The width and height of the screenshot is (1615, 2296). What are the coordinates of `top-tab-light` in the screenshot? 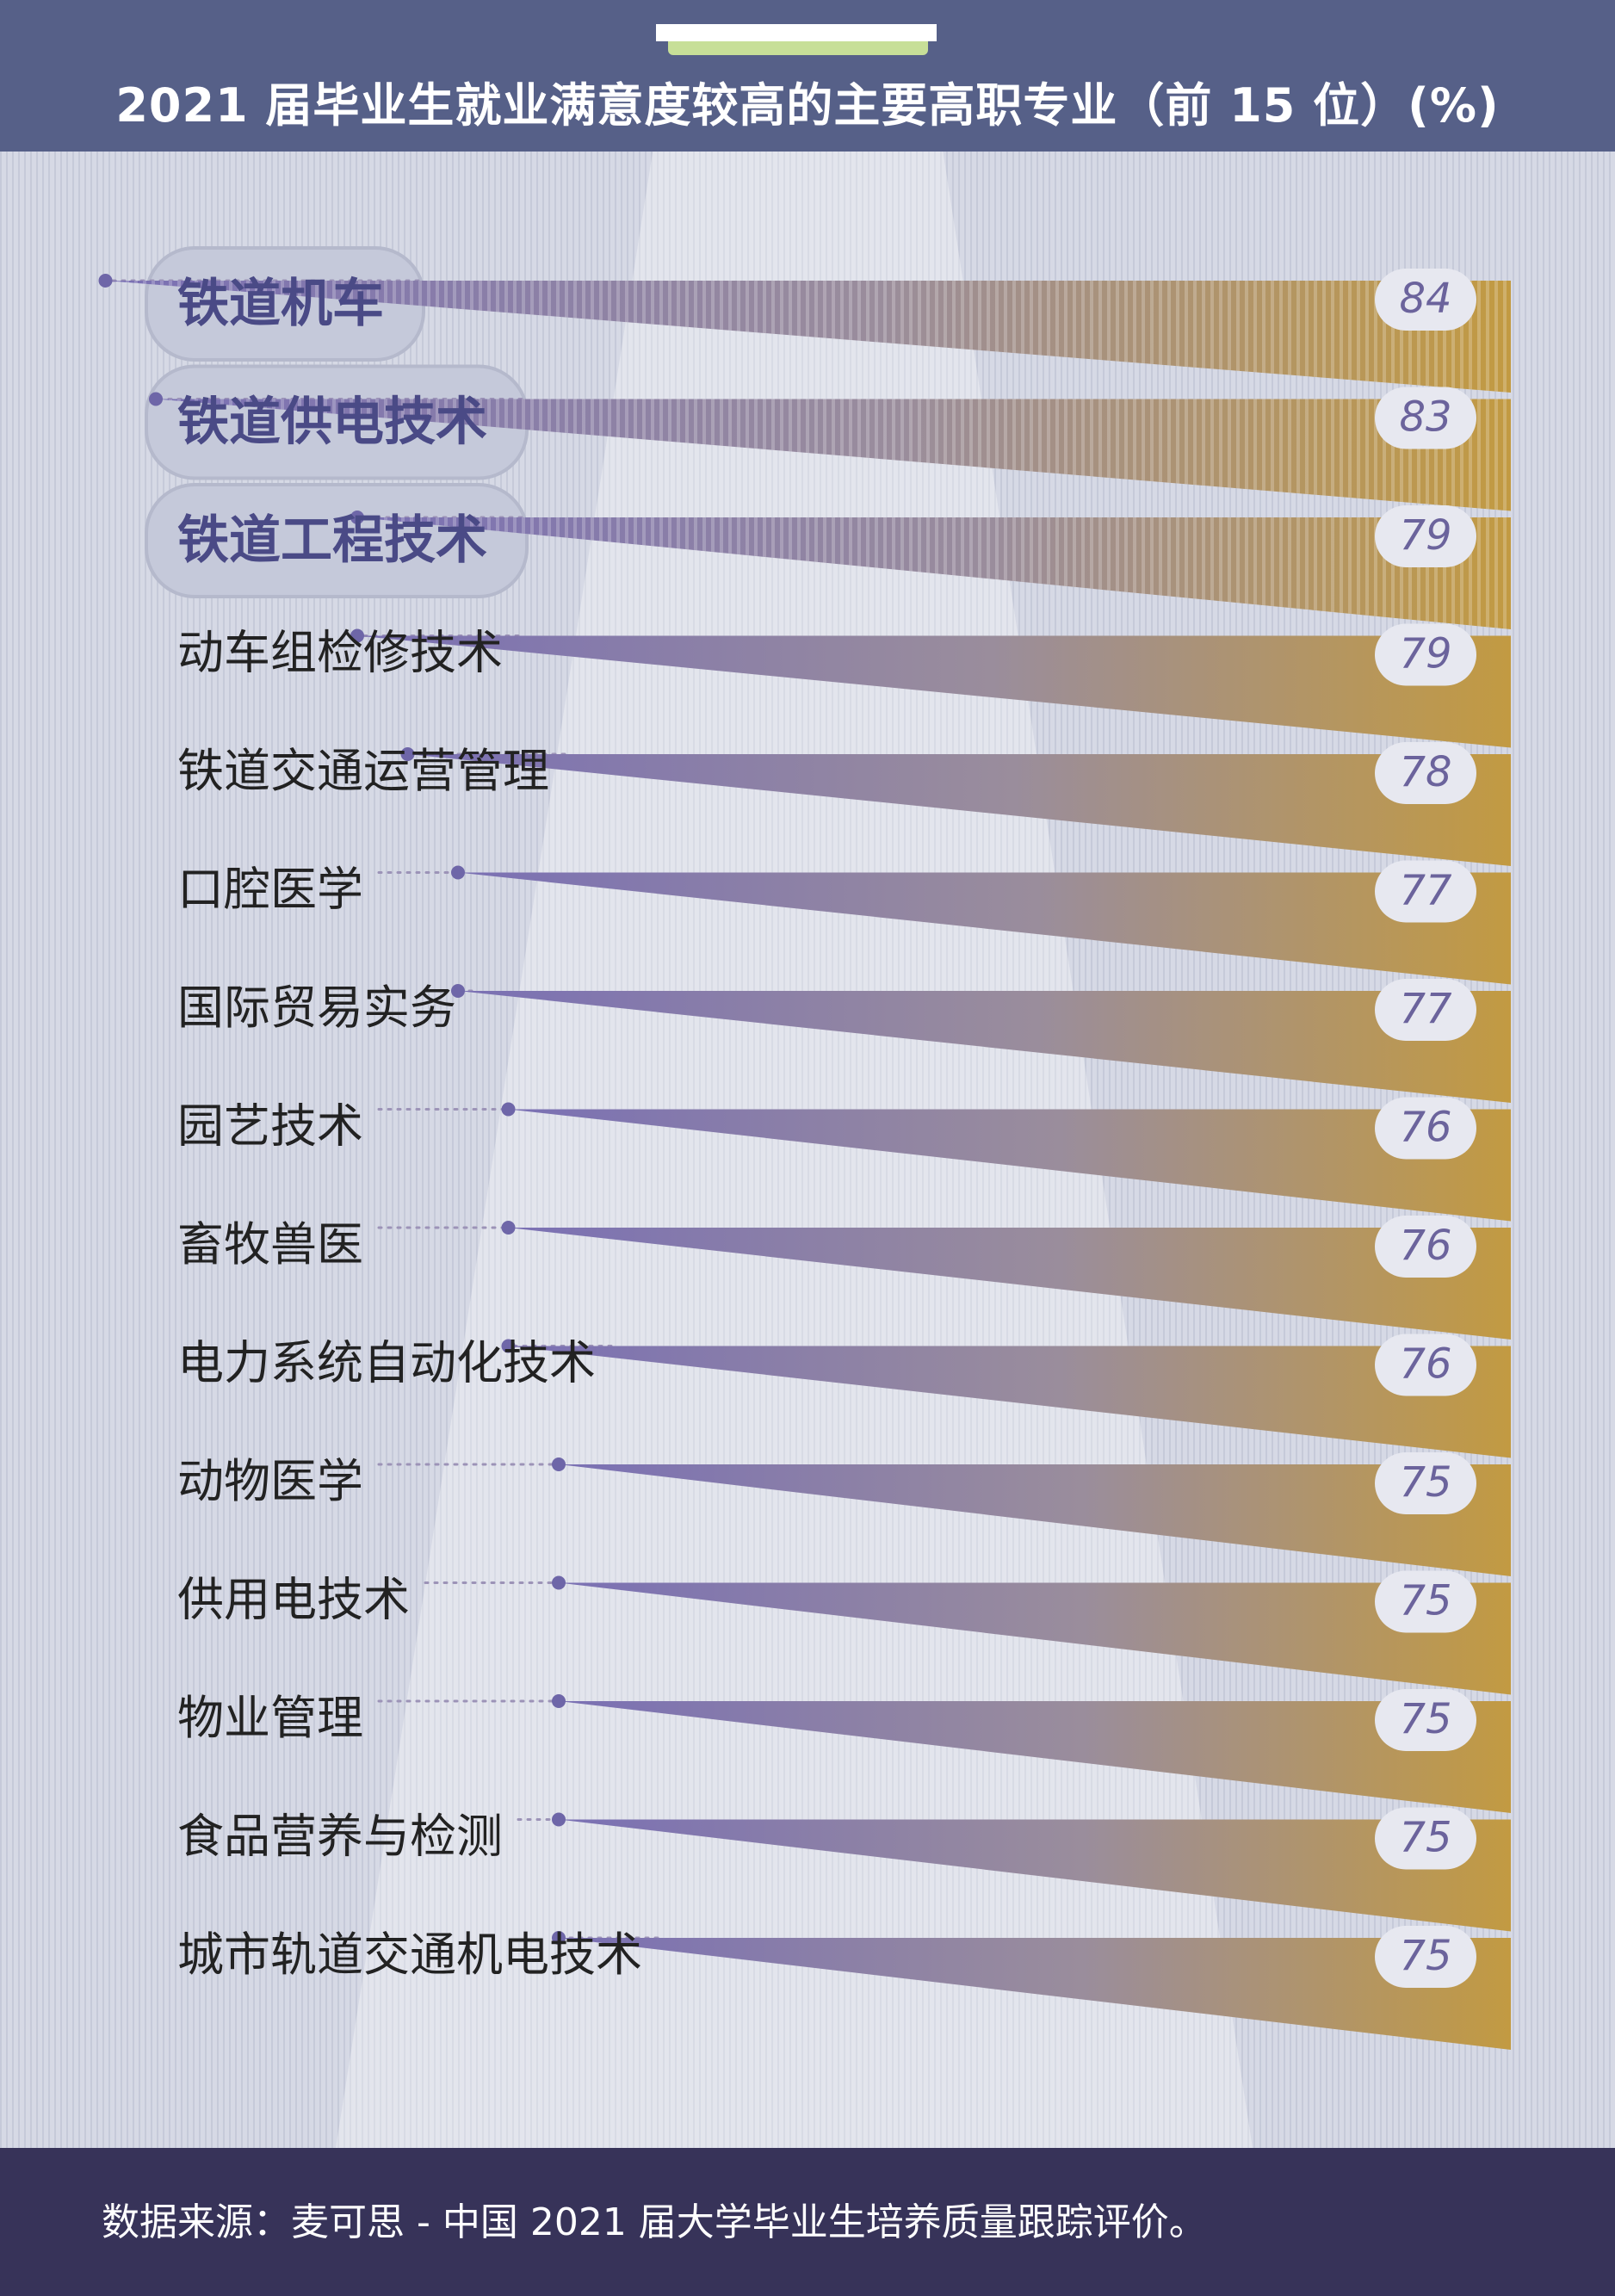 It's located at (798, 48).